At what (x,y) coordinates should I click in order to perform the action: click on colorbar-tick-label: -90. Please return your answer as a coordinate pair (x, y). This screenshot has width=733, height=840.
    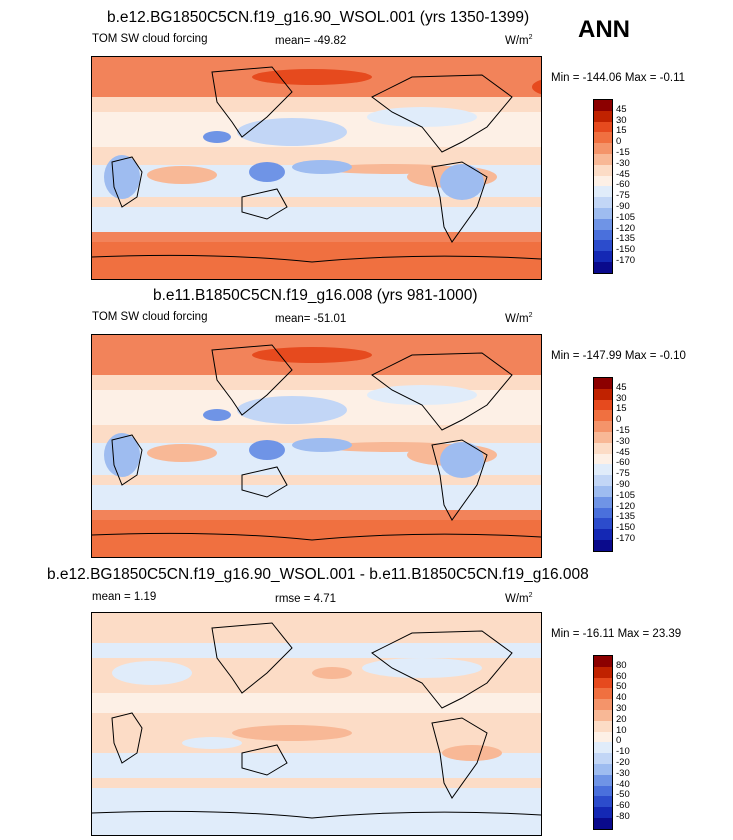
    Looking at the image, I should click on (623, 206).